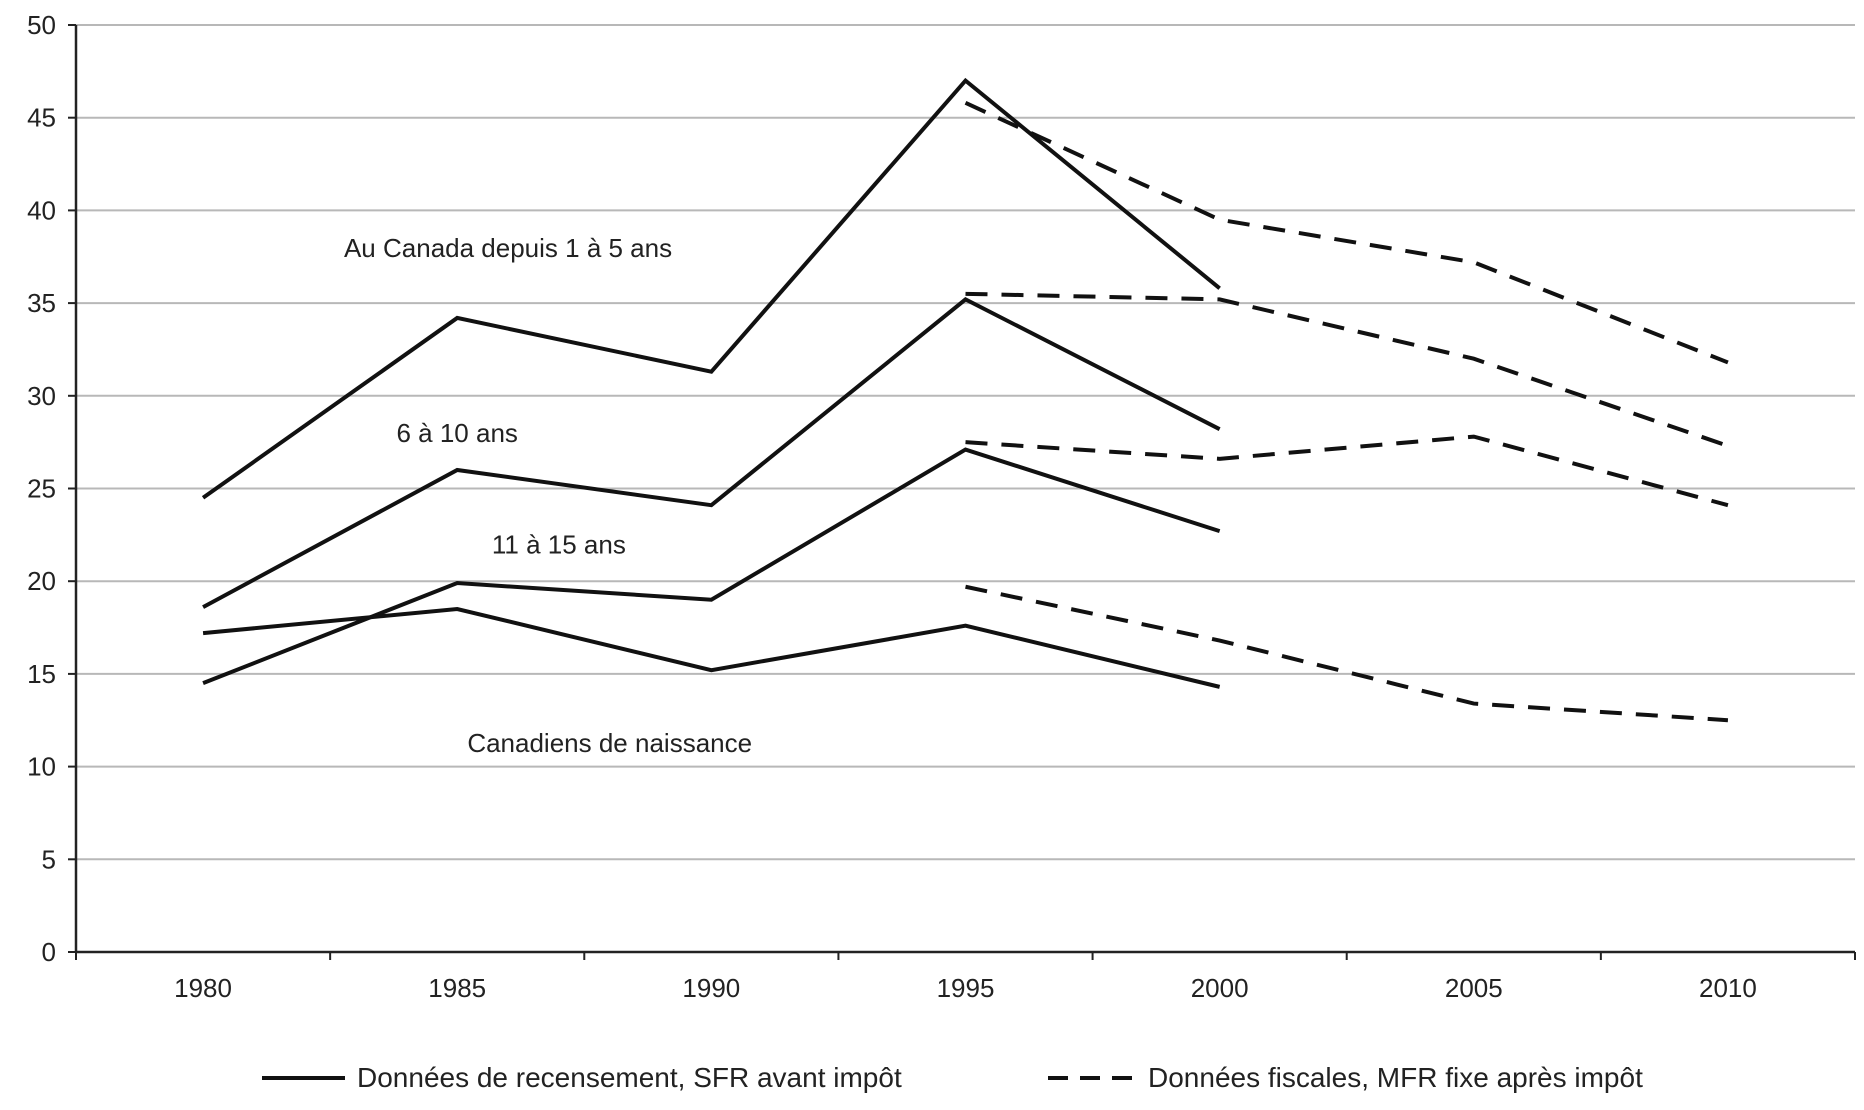  I want to click on series-annotation: Canadiens de naissance, so click(609, 743).